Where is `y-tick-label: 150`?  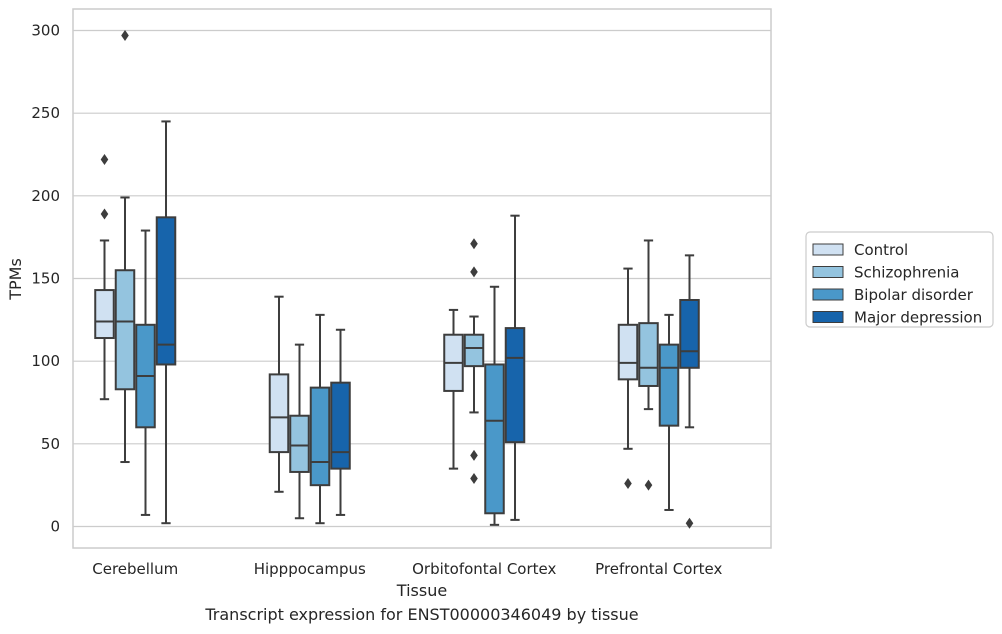 y-tick-label: 150 is located at coordinates (45, 279).